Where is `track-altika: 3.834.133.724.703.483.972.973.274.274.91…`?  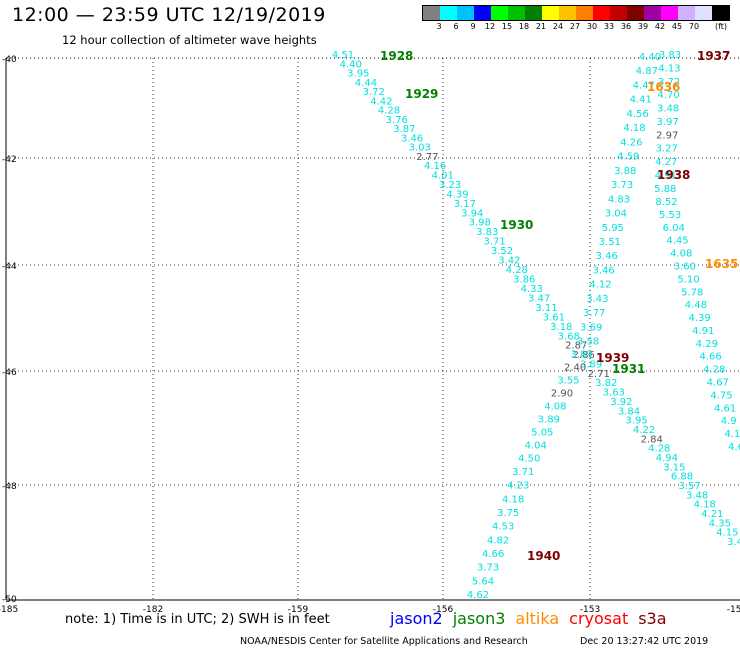 track-altika: 3.834.133.724.703.483.972.973.274.274.91… is located at coordinates (697, 251).